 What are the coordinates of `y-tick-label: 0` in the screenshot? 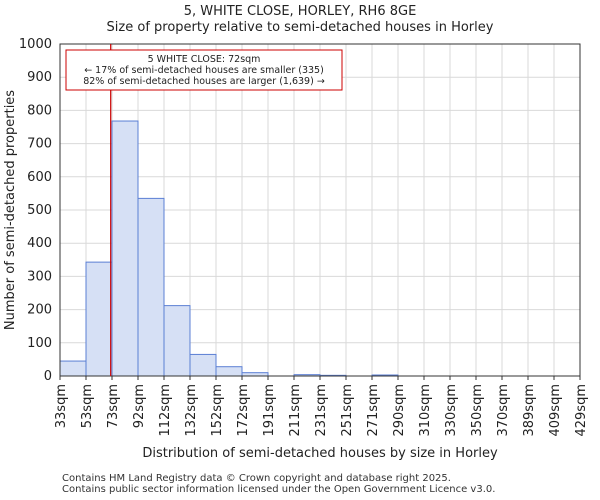 It's located at (48, 376).